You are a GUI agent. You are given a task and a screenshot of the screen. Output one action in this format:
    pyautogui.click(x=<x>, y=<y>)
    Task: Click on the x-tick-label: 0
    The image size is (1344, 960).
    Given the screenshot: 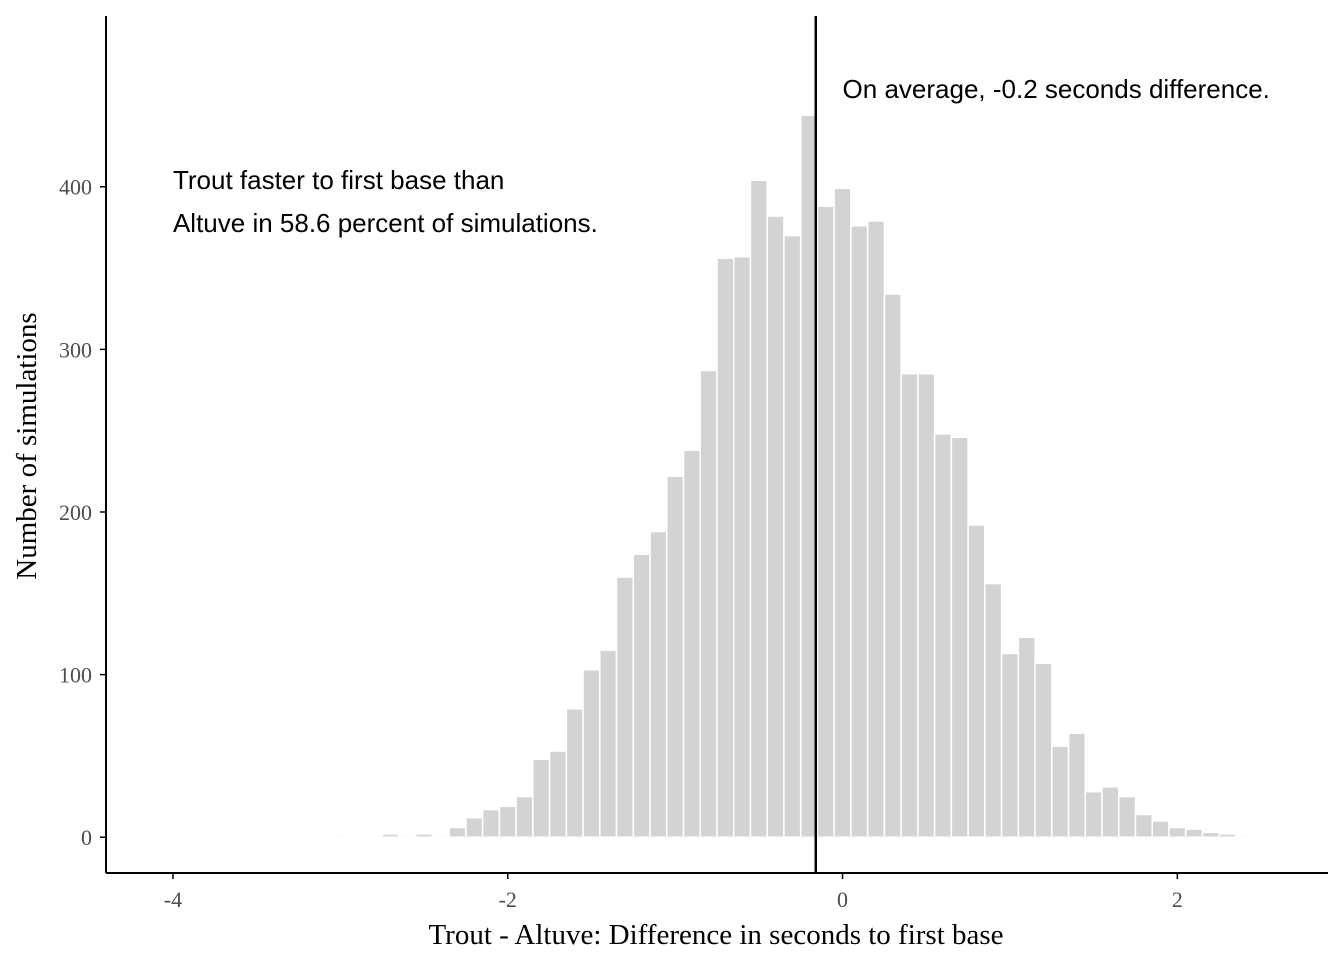 What is the action you would take?
    pyautogui.click(x=842, y=899)
    